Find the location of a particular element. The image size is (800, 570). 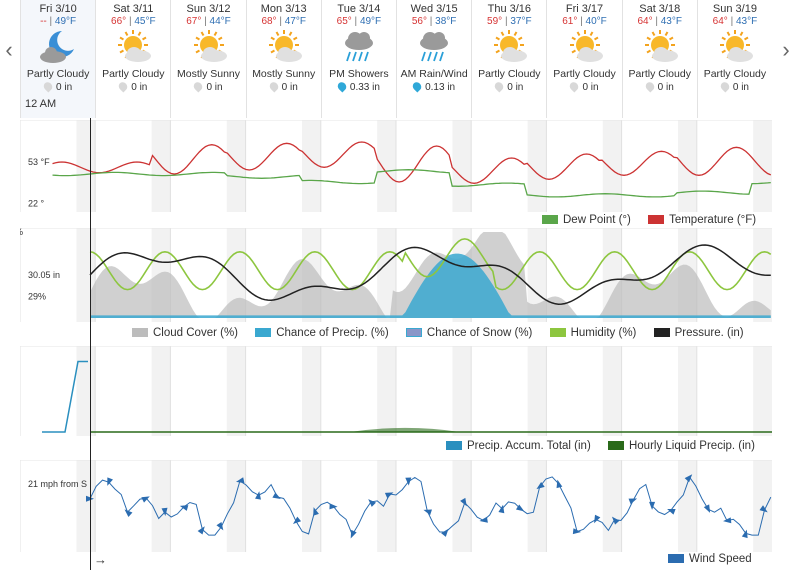

day-low: 44°F is located at coordinates (220, 21).